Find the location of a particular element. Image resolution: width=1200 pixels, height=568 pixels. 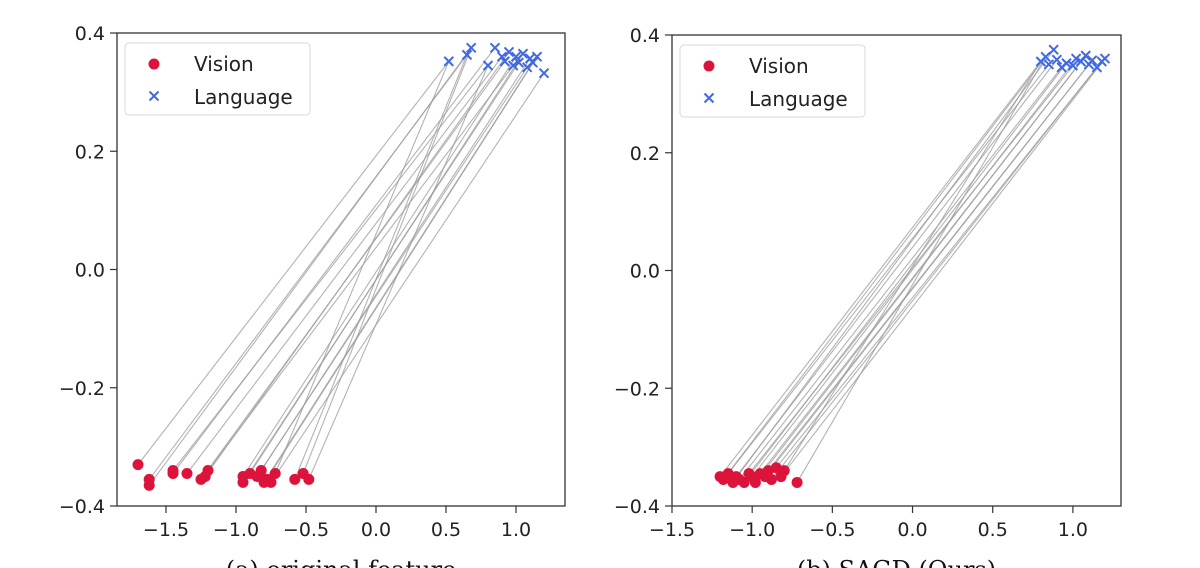

x-tick-label: 0.0 is located at coordinates (376, 530).